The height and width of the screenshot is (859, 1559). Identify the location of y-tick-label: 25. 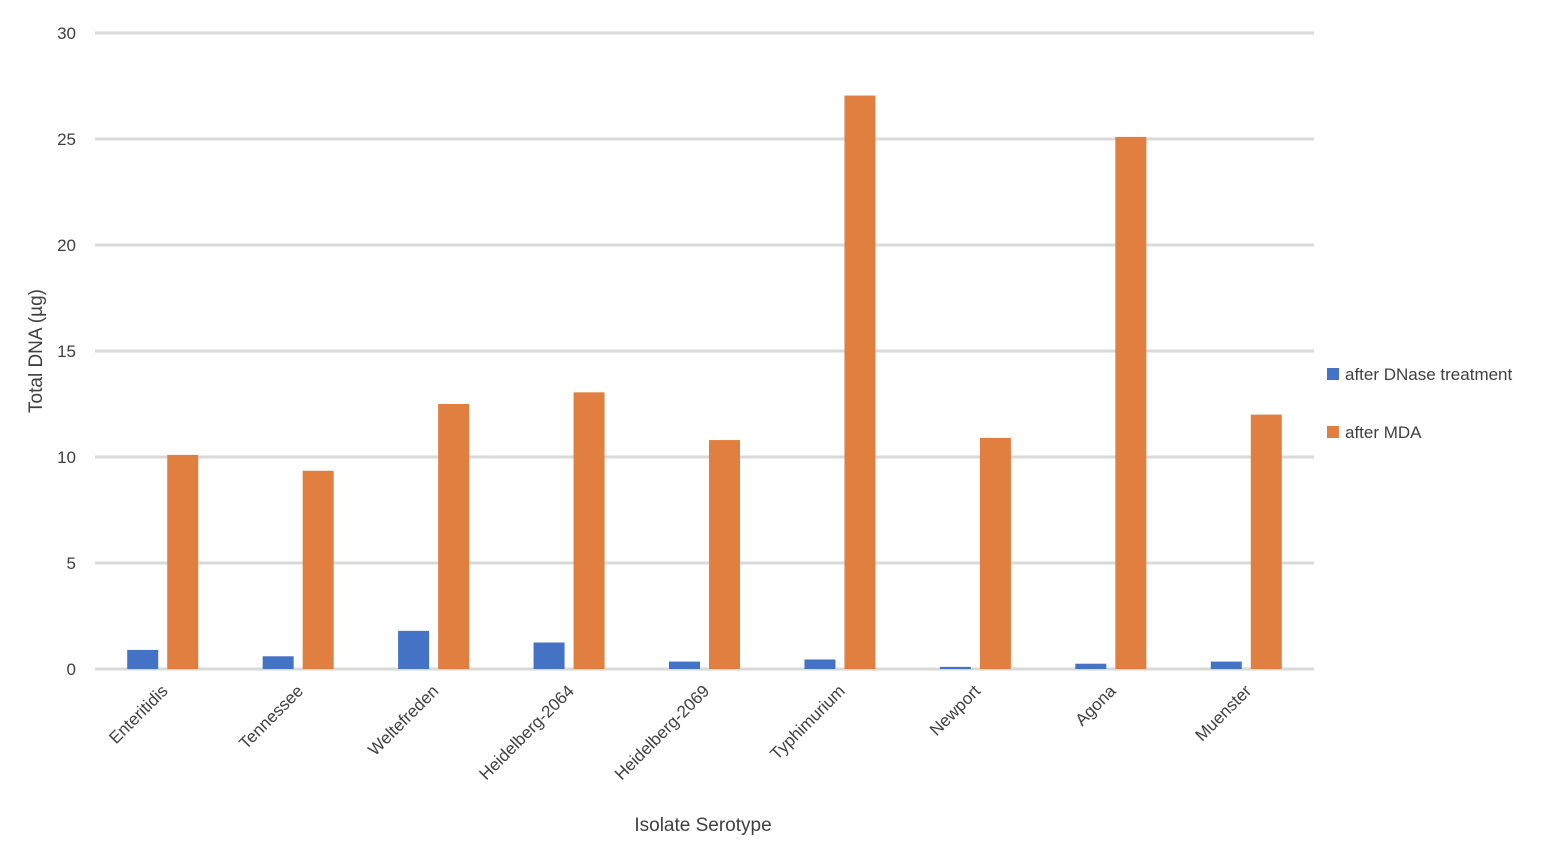
(66, 139).